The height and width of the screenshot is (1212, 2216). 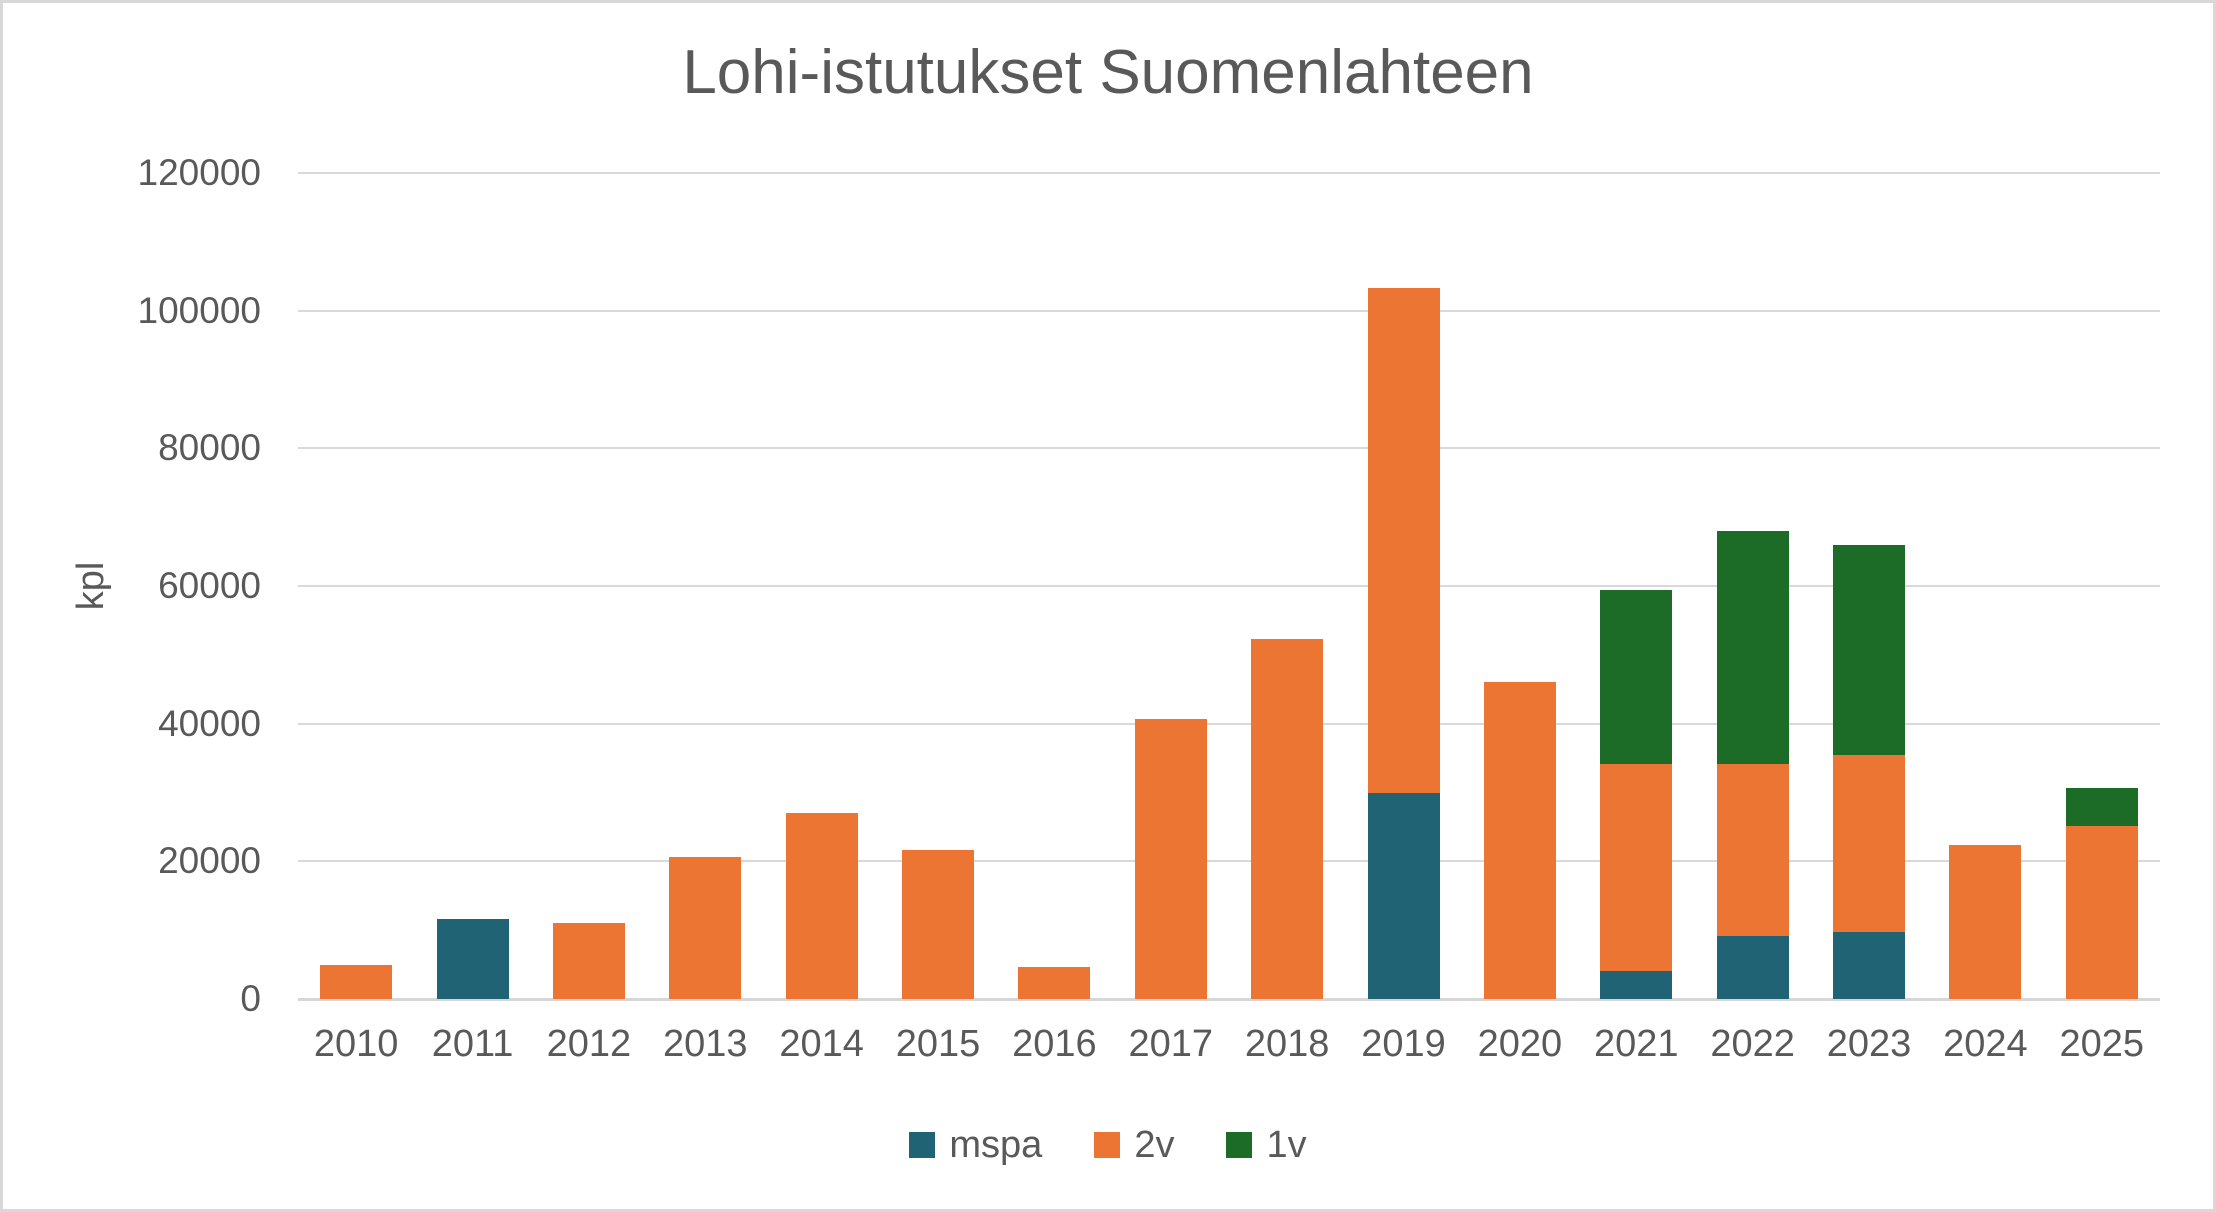 I want to click on bar-stack-2016, so click(x=1054, y=983).